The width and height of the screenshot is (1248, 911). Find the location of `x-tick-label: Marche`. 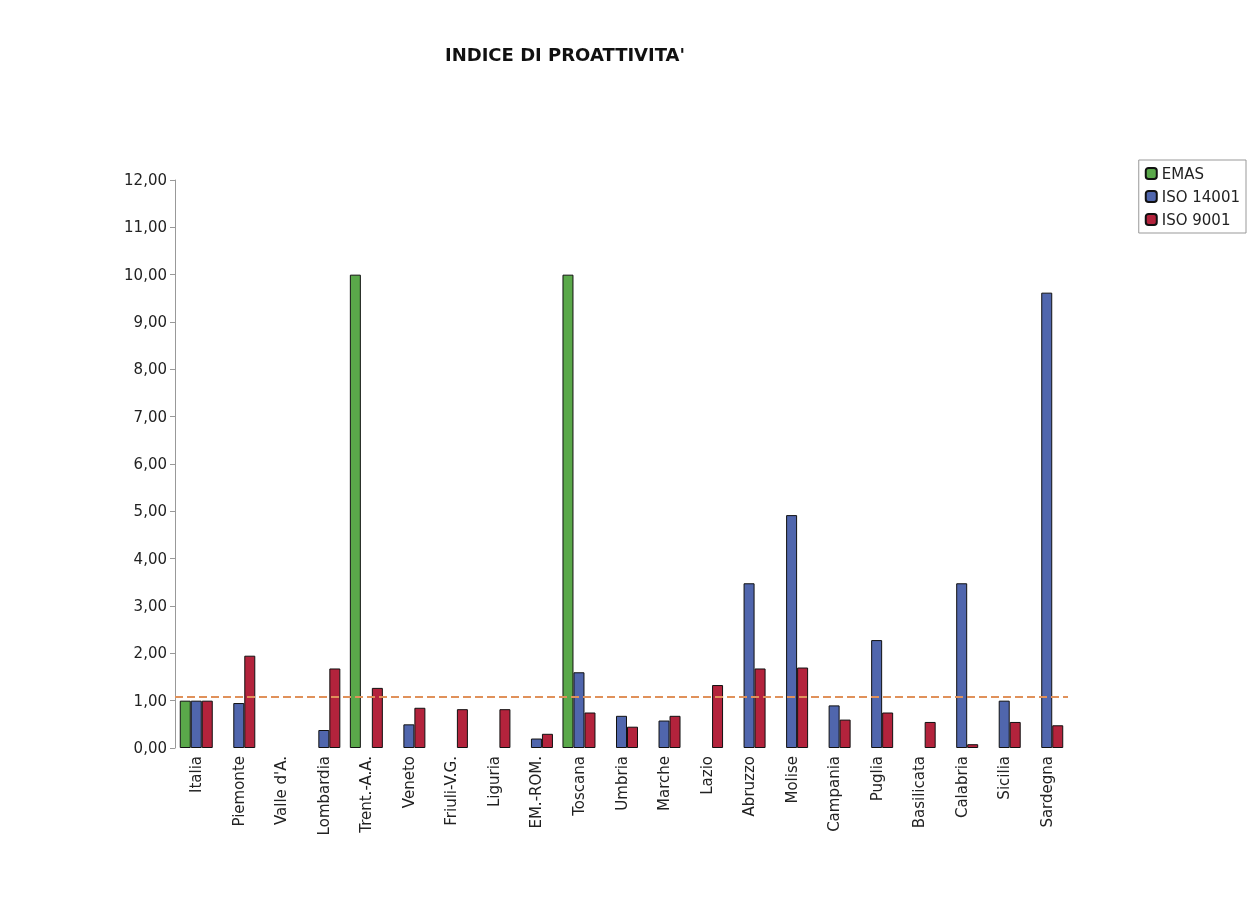

x-tick-label: Marche is located at coordinates (664, 783).